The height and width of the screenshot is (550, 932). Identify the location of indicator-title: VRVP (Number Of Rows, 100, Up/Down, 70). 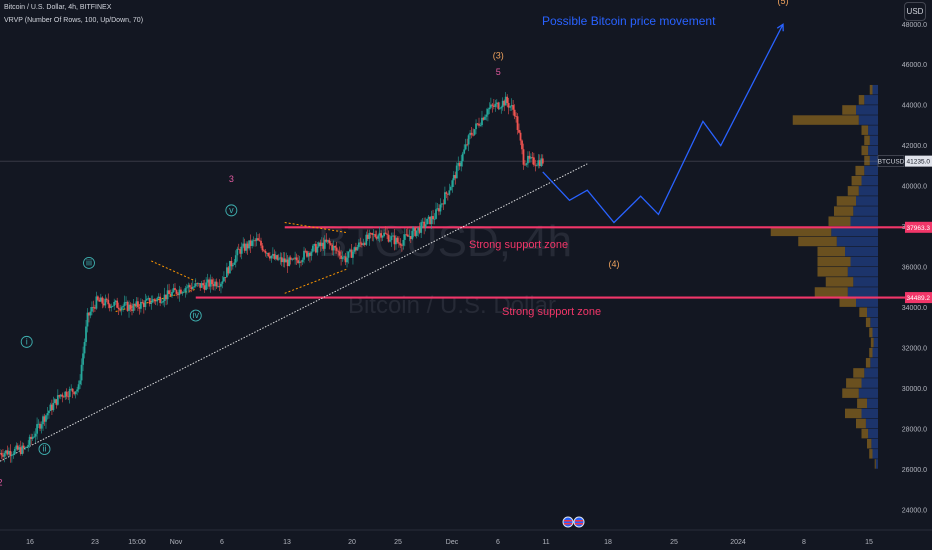
(74, 20).